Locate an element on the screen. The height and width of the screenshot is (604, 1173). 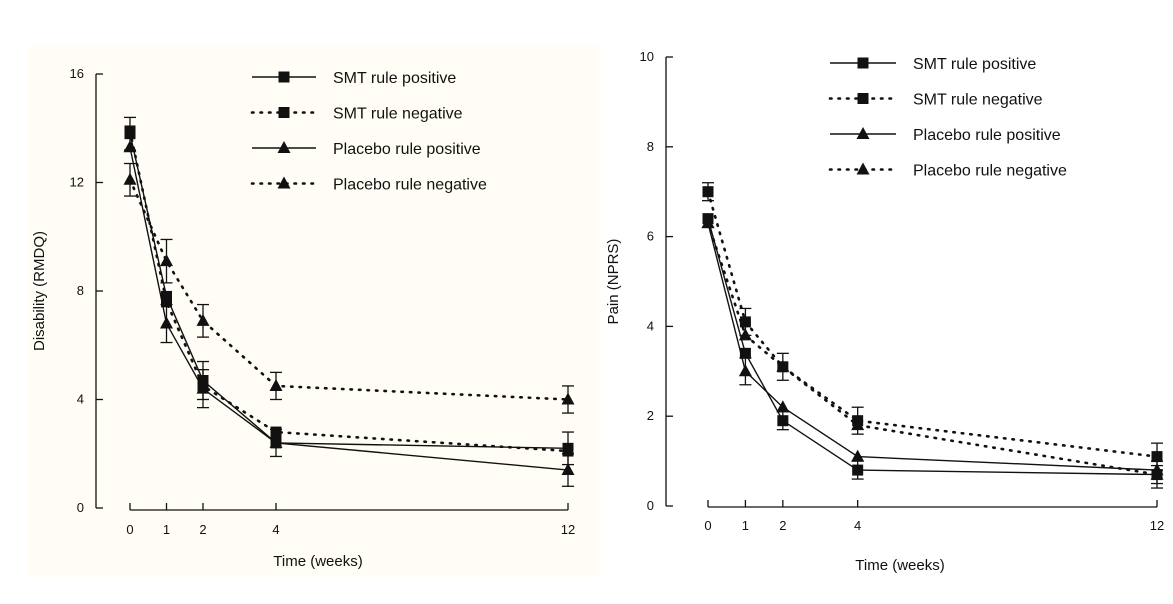
series-line is located at coordinates (349, 289).